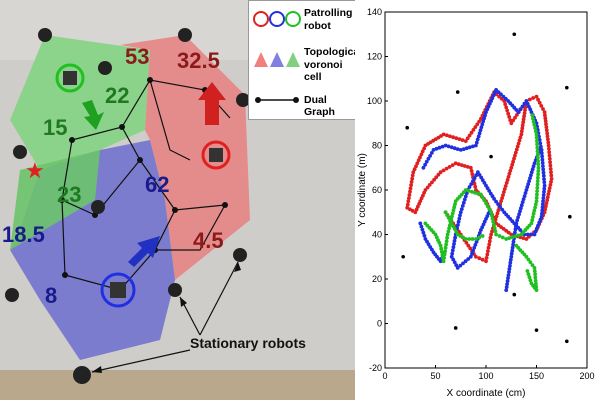 The image size is (600, 405). What do you see at coordinates (69, 194) in the screenshot?
I see `cell-value-23: 23` at bounding box center [69, 194].